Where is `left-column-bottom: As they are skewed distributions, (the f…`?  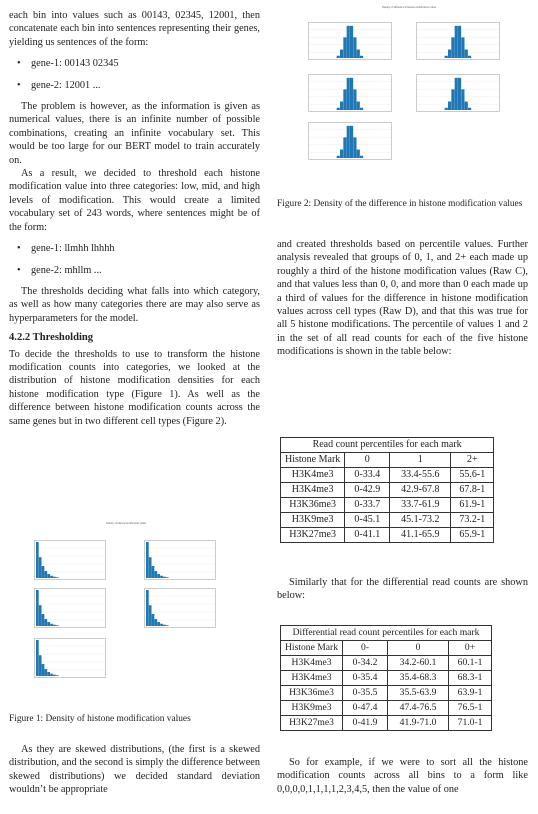
left-column-bottom: As they are skewed distributions, (the f… is located at coordinates (134, 770).